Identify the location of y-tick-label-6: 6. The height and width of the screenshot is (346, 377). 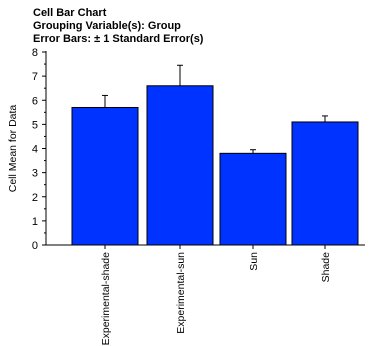
(35, 101).